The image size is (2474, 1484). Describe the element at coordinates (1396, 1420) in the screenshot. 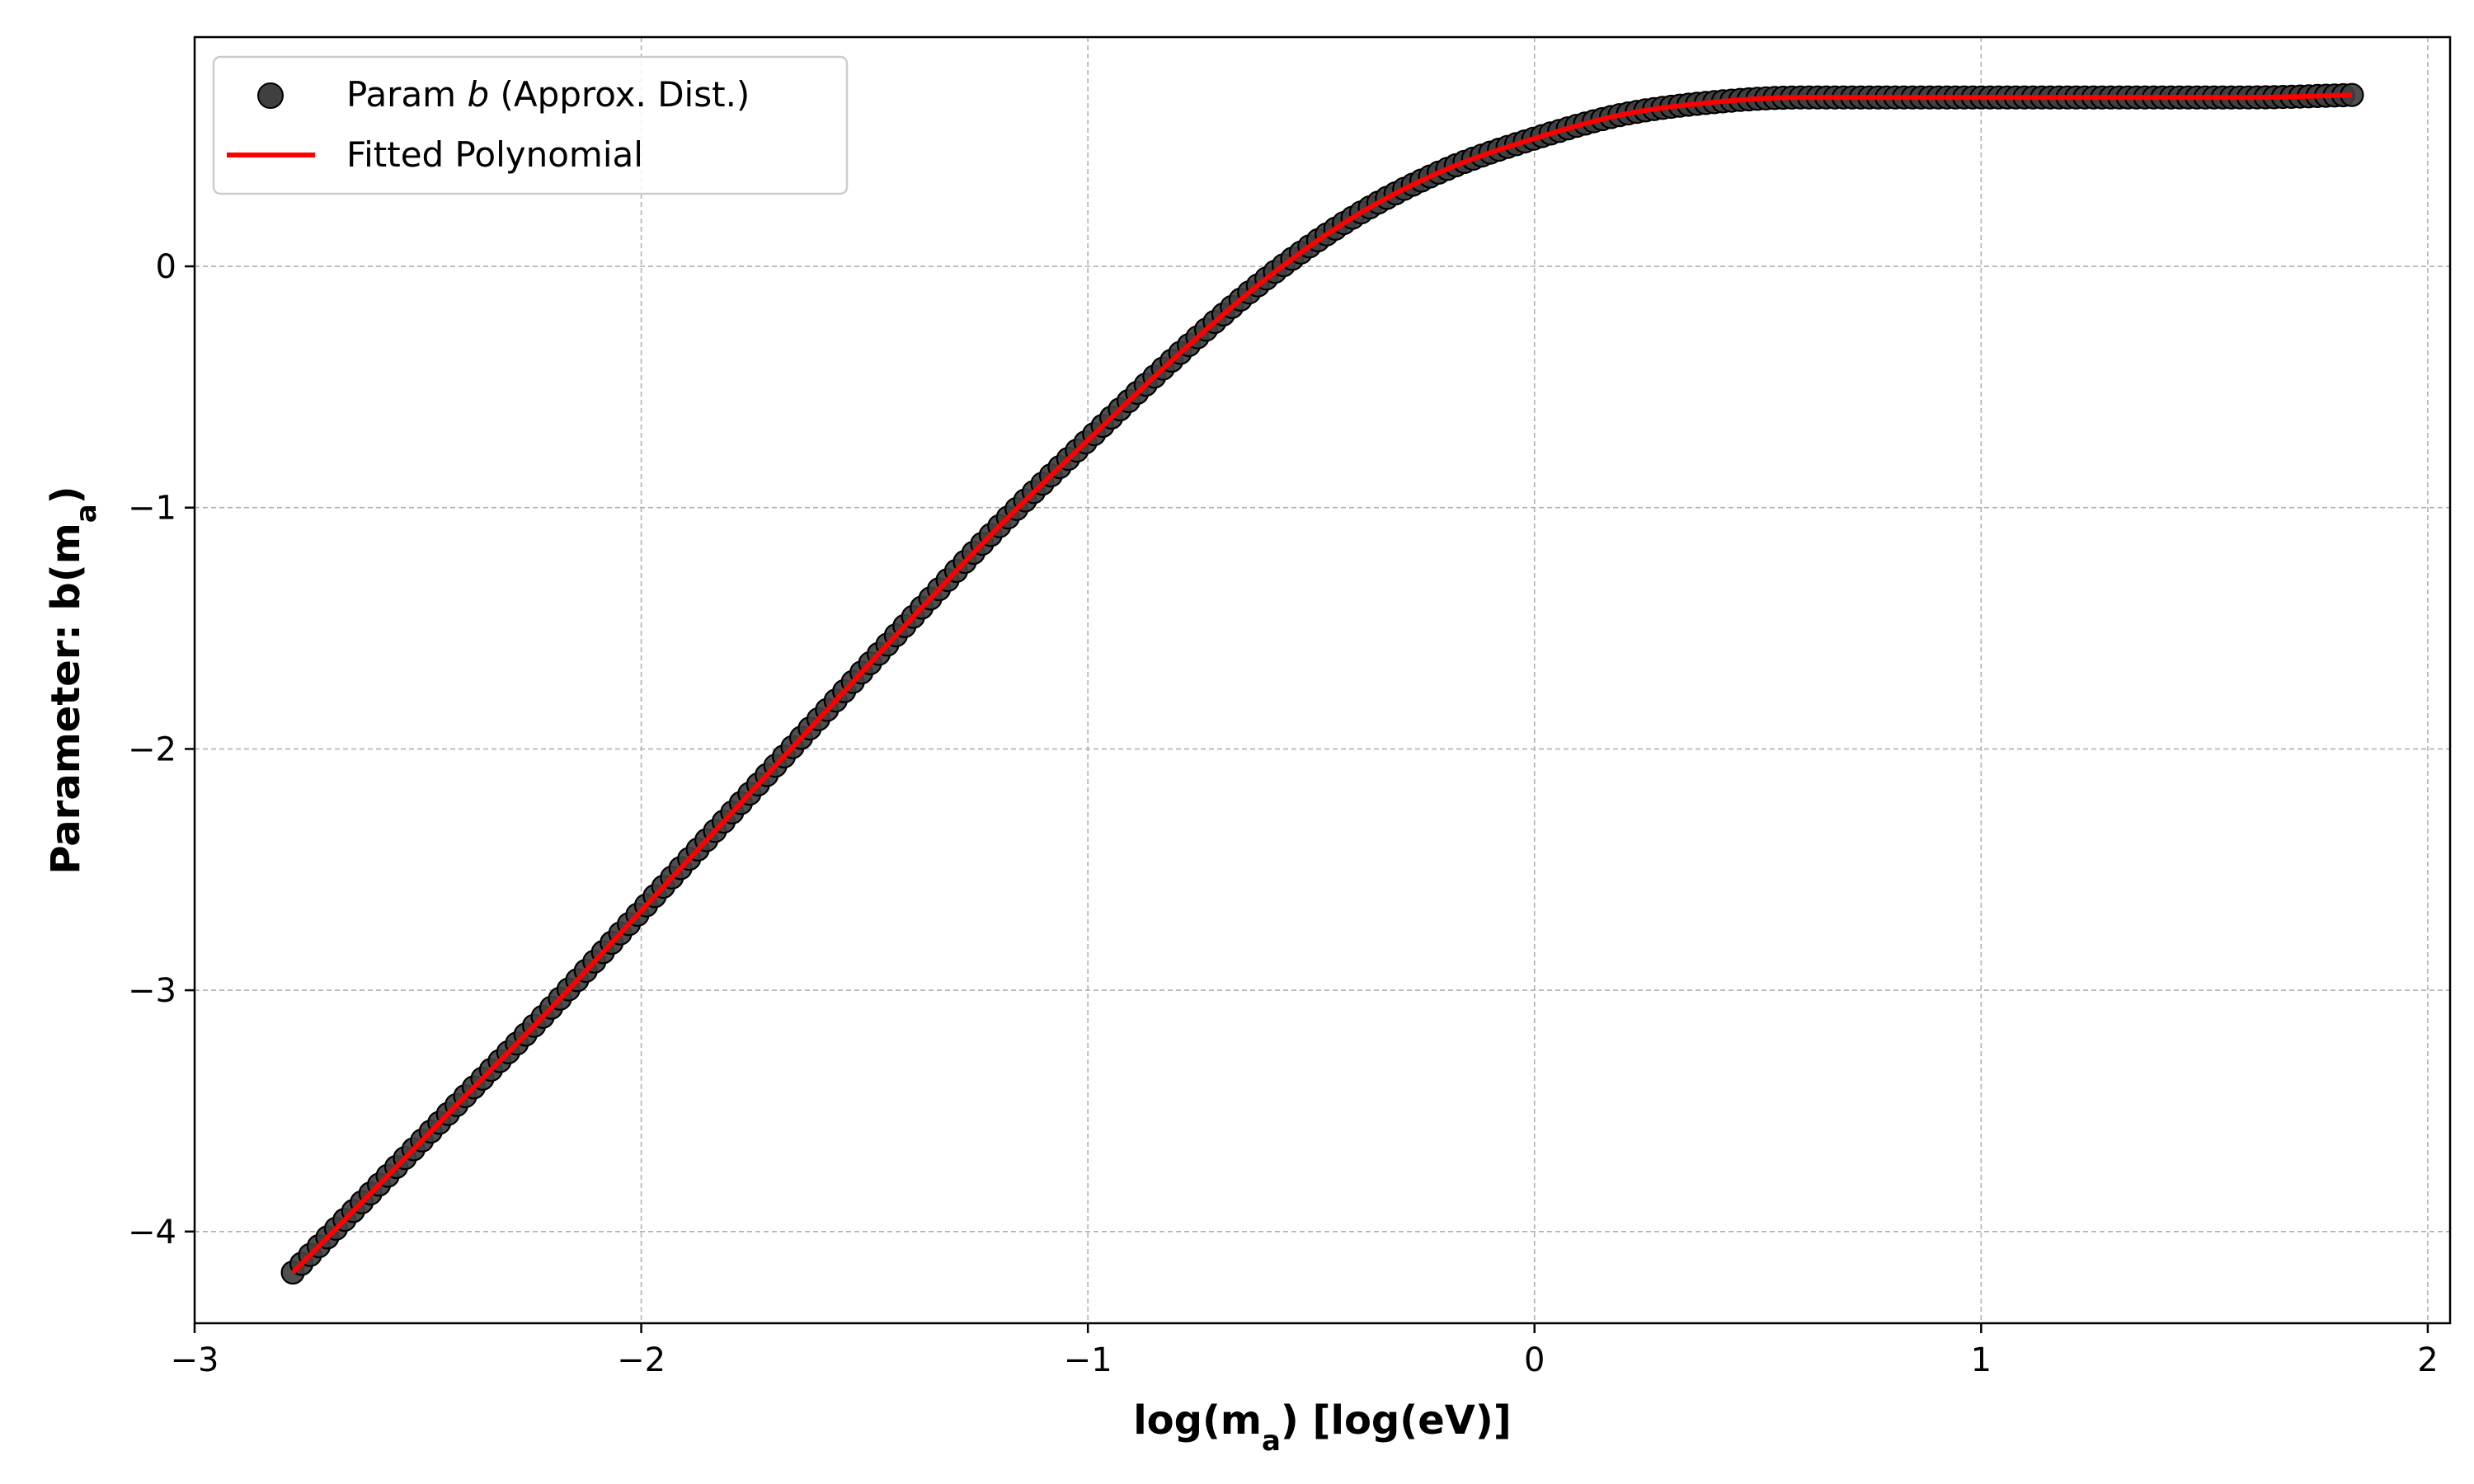

I see `x-axis-title-post: ) [log(eV)]` at that location.